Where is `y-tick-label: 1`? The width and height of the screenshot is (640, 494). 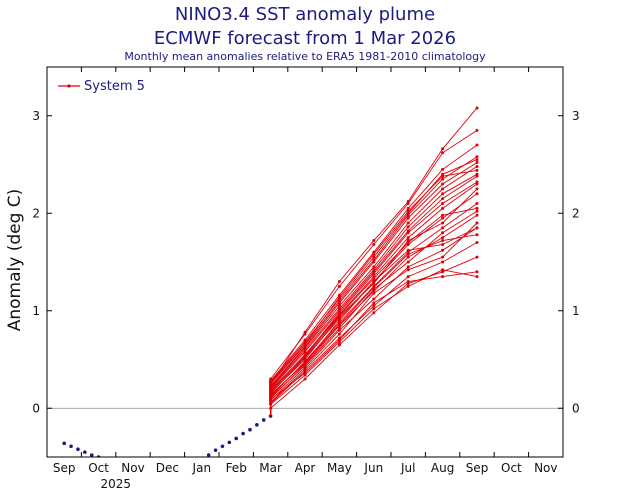
y-tick-label: 1 is located at coordinates (36, 311).